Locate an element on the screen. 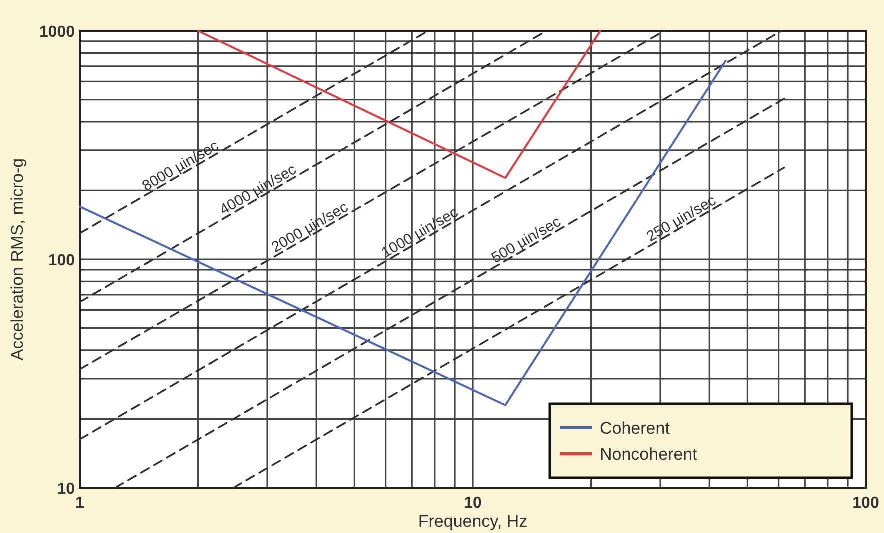 This screenshot has width=884, height=533. legend-label: Noncoherent is located at coordinates (649, 454).